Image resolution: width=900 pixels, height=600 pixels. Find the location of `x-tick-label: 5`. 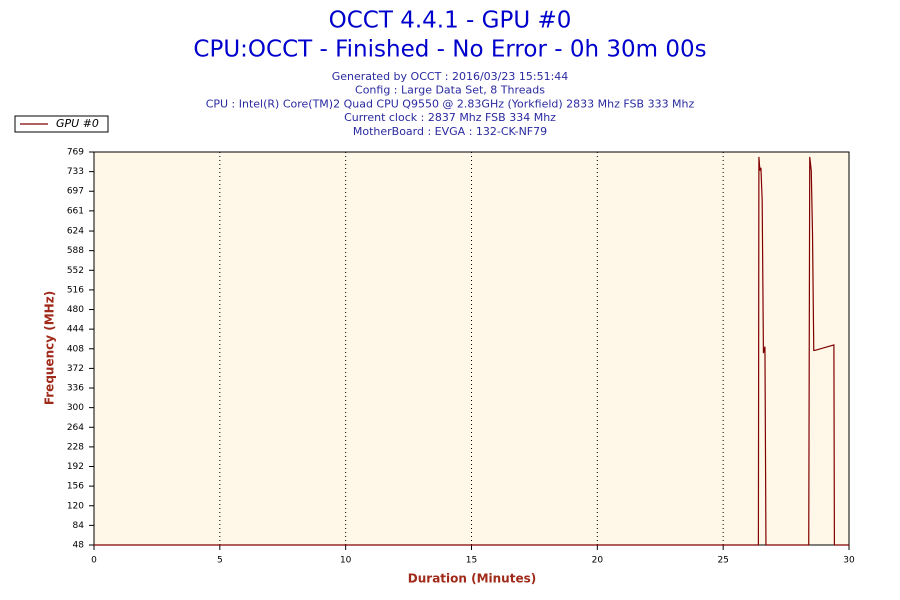

x-tick-label: 5 is located at coordinates (220, 561).